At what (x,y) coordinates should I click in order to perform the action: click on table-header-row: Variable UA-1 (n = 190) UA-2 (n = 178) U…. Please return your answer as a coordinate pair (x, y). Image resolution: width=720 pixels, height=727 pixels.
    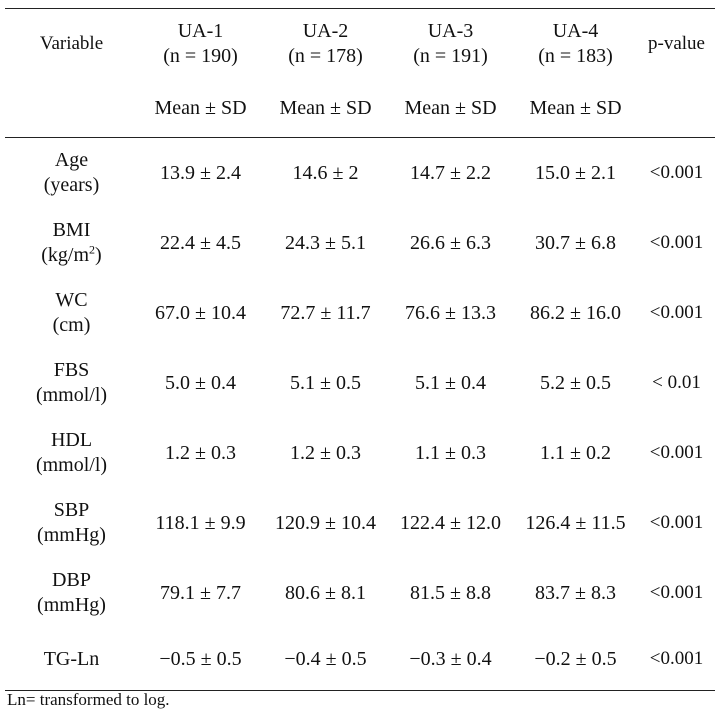
    Looking at the image, I should click on (360, 43).